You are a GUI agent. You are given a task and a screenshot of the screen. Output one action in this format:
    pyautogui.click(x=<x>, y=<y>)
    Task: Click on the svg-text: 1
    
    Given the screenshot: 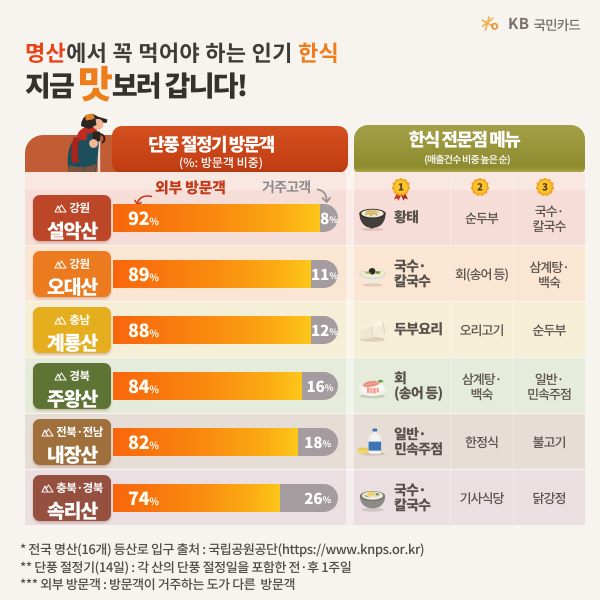 What is the action you would take?
    pyautogui.click(x=401, y=187)
    